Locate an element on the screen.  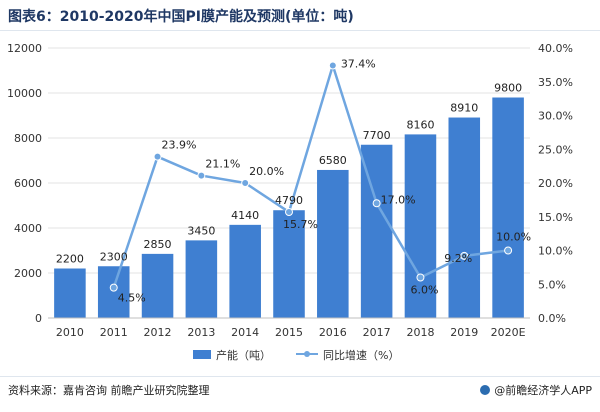
growth-value-label: 23.9% is located at coordinates (179, 145).